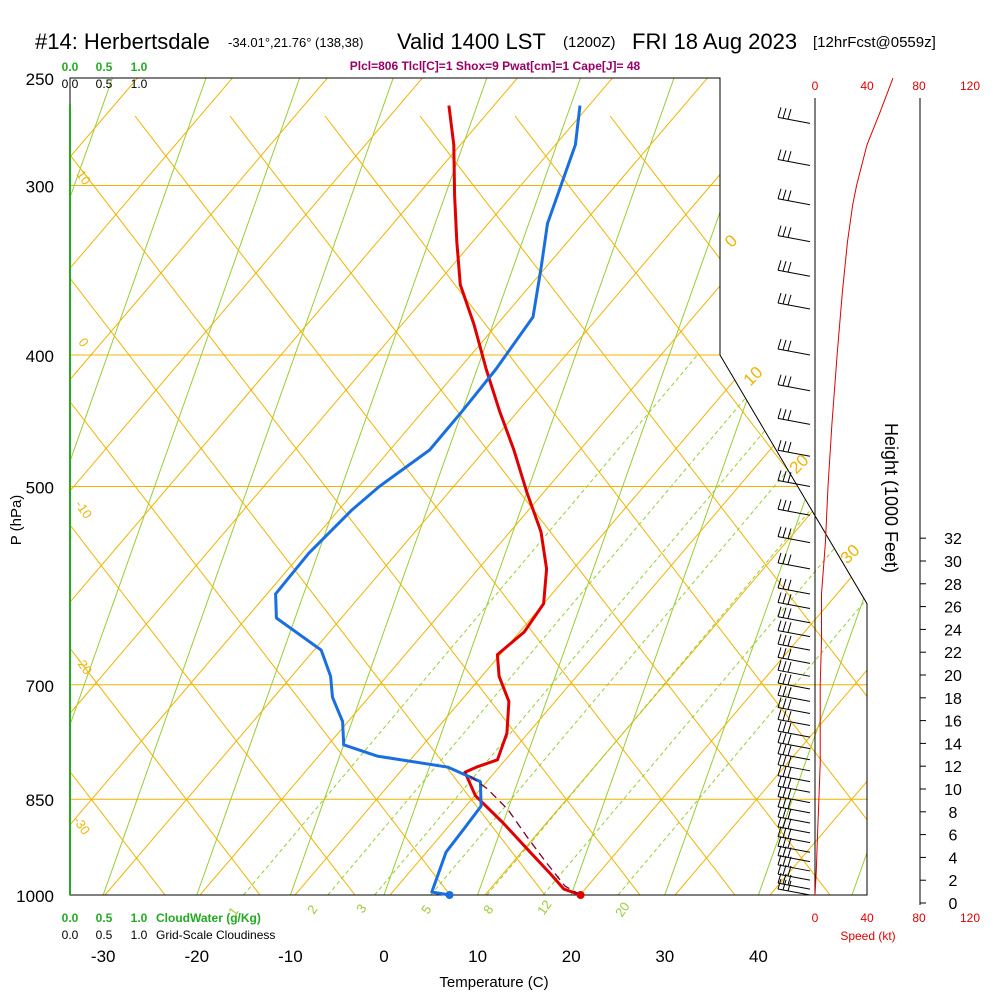 This screenshot has height=1000, width=1000. What do you see at coordinates (953, 767) in the screenshot?
I see `height-tick-12: 12` at bounding box center [953, 767].